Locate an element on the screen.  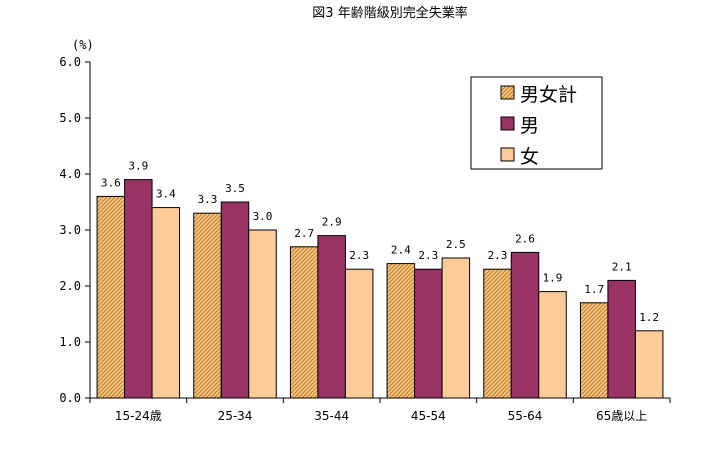
category-label: 45-54 is located at coordinates (428, 416).